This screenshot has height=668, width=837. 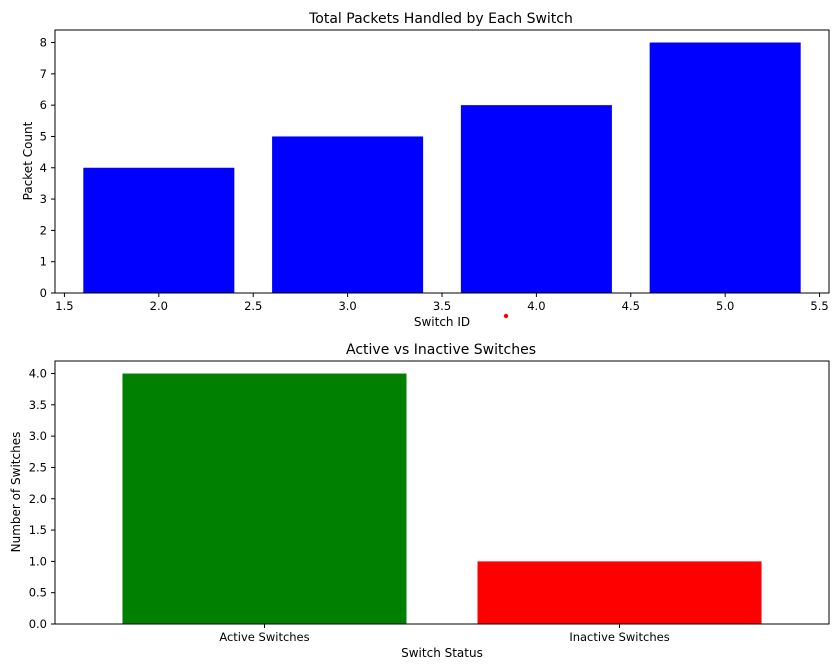 What do you see at coordinates (819, 306) in the screenshot?
I see `x-tick-label: 5.5` at bounding box center [819, 306].